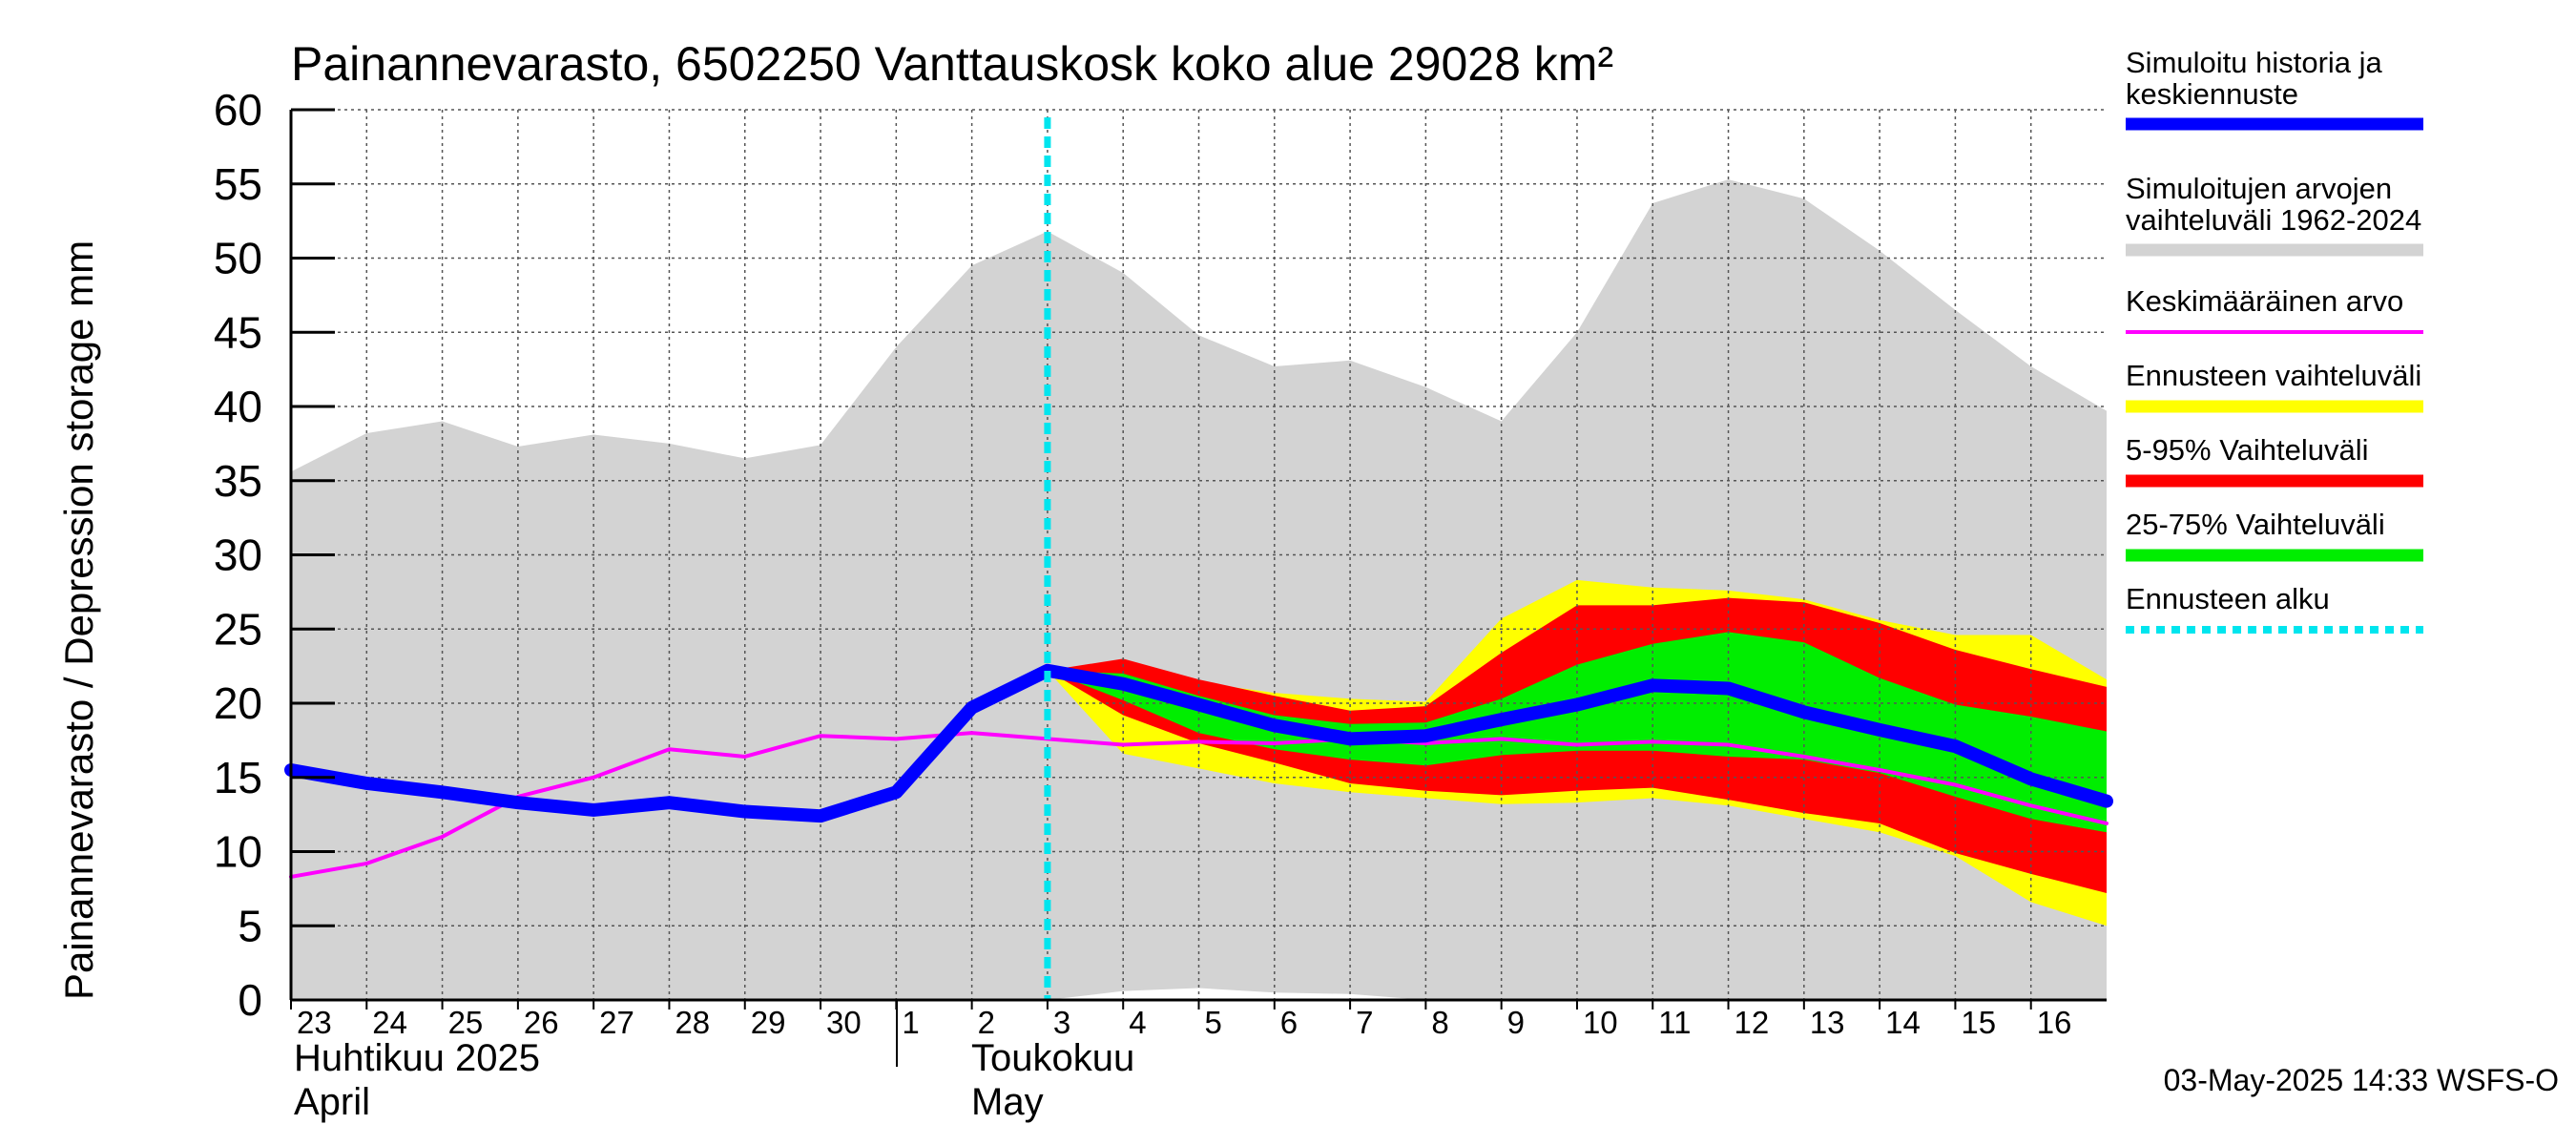  What do you see at coordinates (2228, 598) in the screenshot?
I see `legend-label: Ennusteen alku` at bounding box center [2228, 598].